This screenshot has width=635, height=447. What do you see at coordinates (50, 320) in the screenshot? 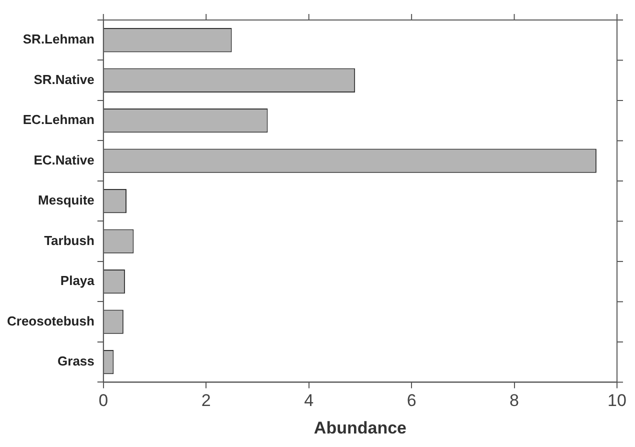
I see `y-tick-label: Creosotebush` at bounding box center [50, 320].